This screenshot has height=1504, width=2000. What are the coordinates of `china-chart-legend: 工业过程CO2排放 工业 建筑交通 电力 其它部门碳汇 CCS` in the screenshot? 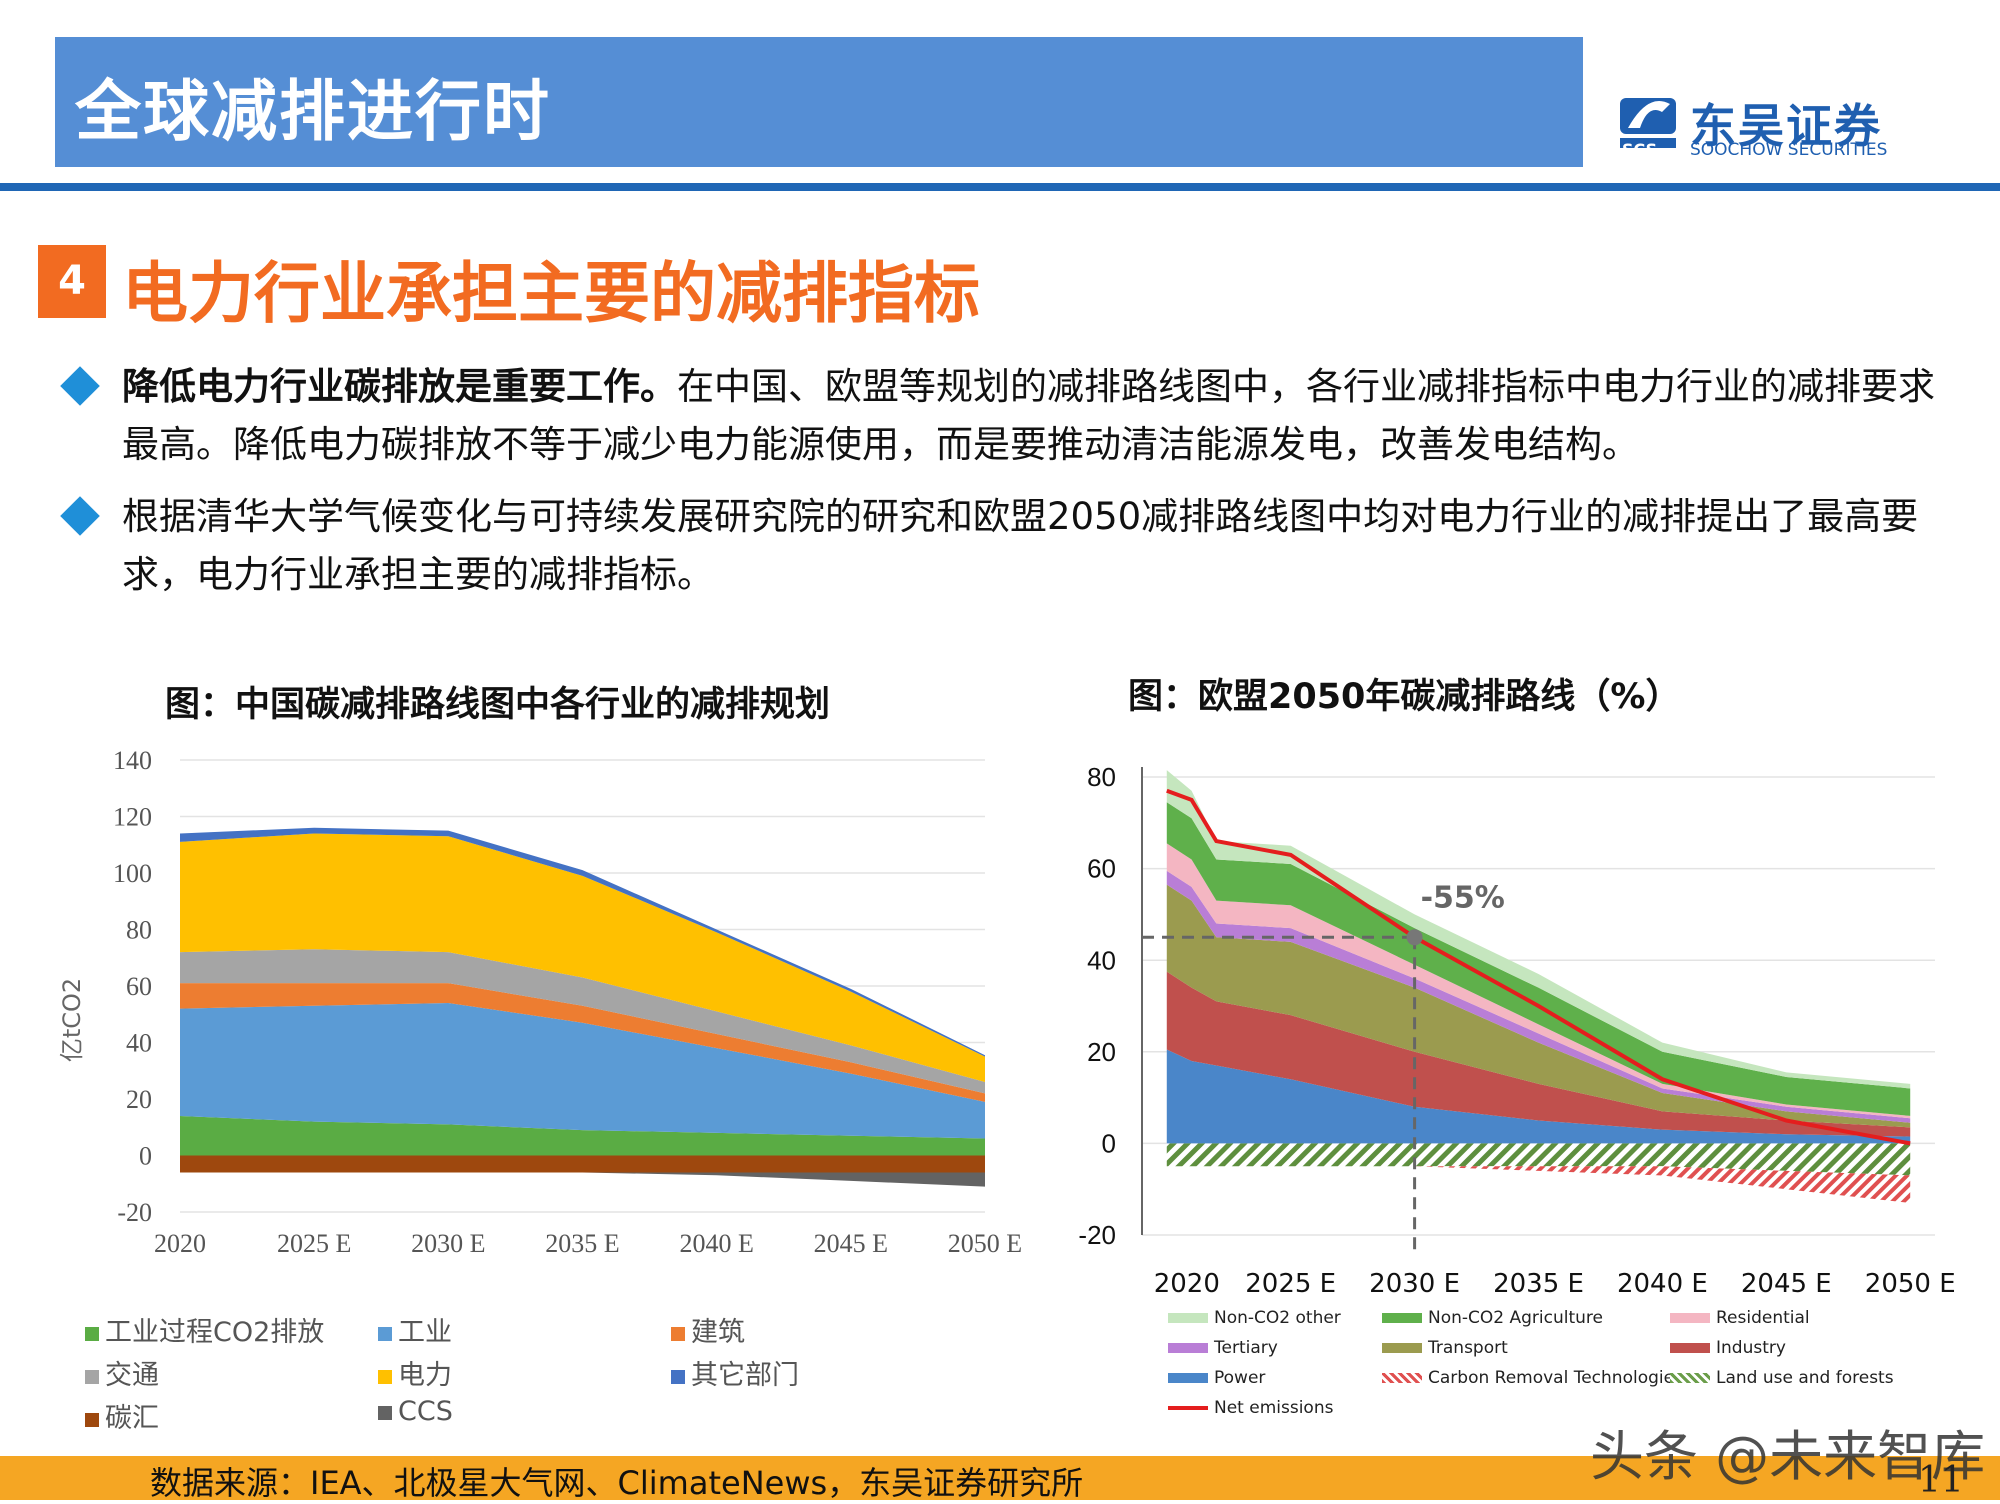 It's located at (525, 1375).